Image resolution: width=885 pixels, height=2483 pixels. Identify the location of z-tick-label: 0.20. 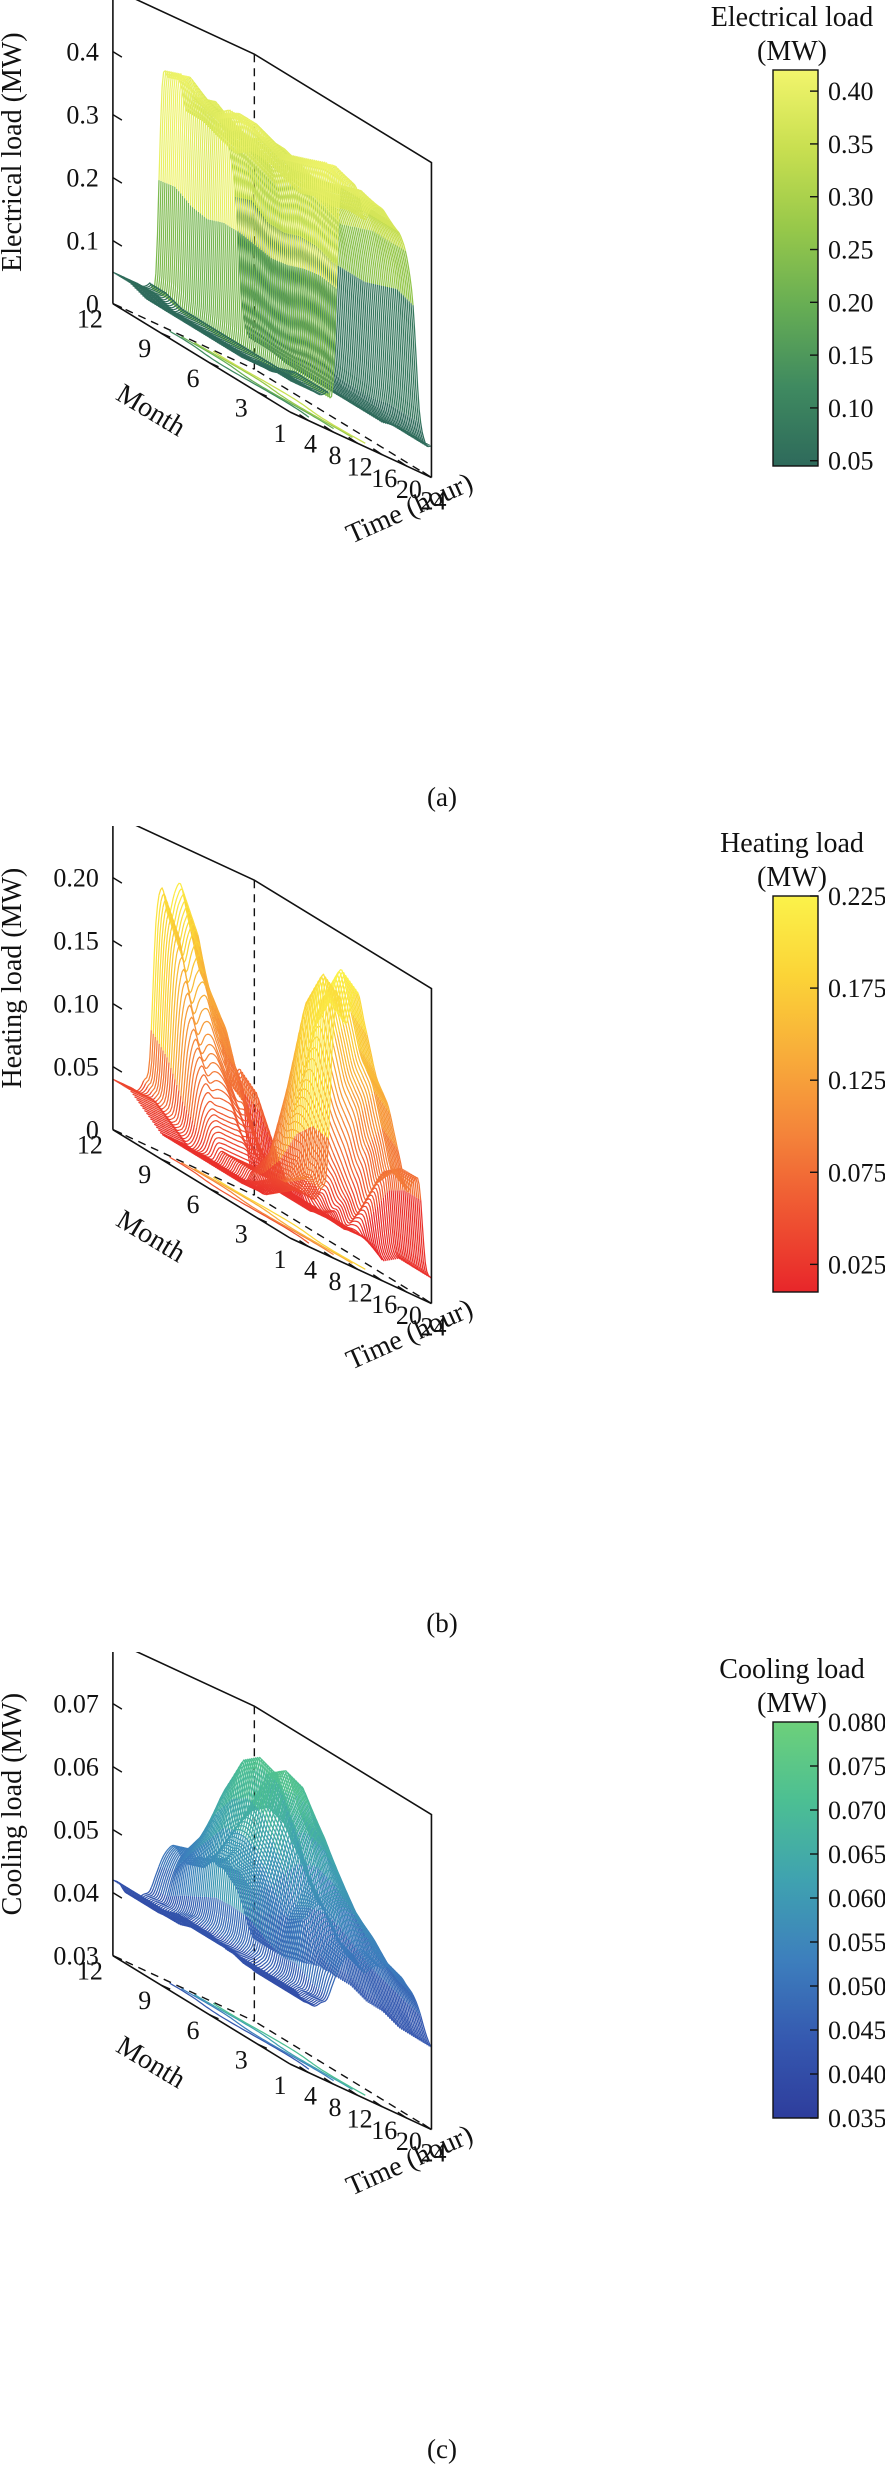
(76, 878).